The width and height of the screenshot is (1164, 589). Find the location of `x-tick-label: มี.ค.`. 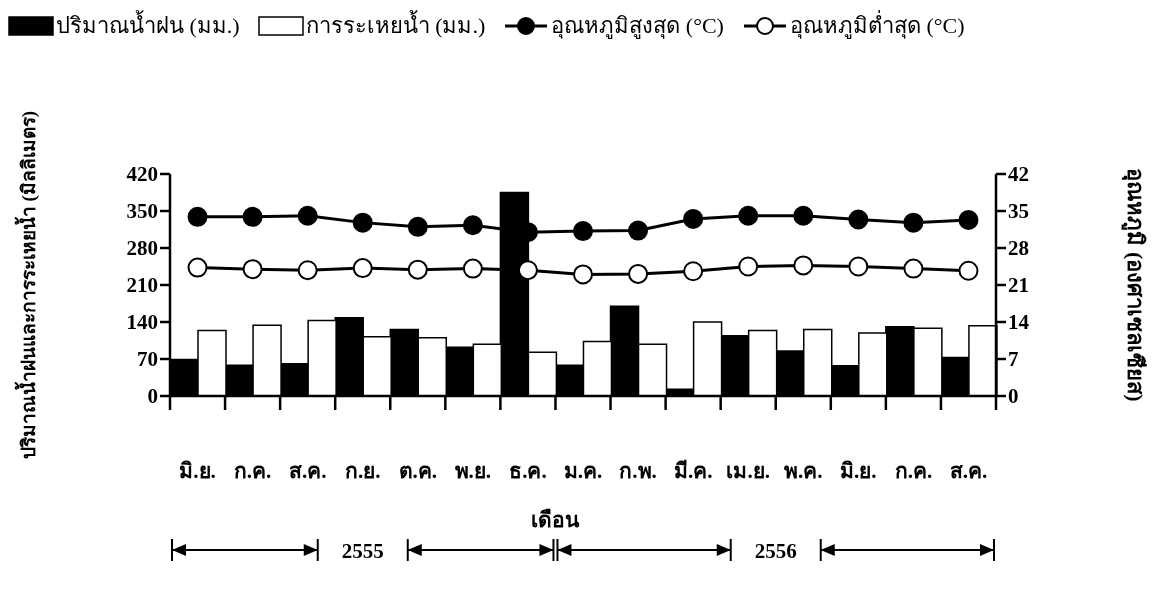

x-tick-label: มี.ค. is located at coordinates (693, 471).